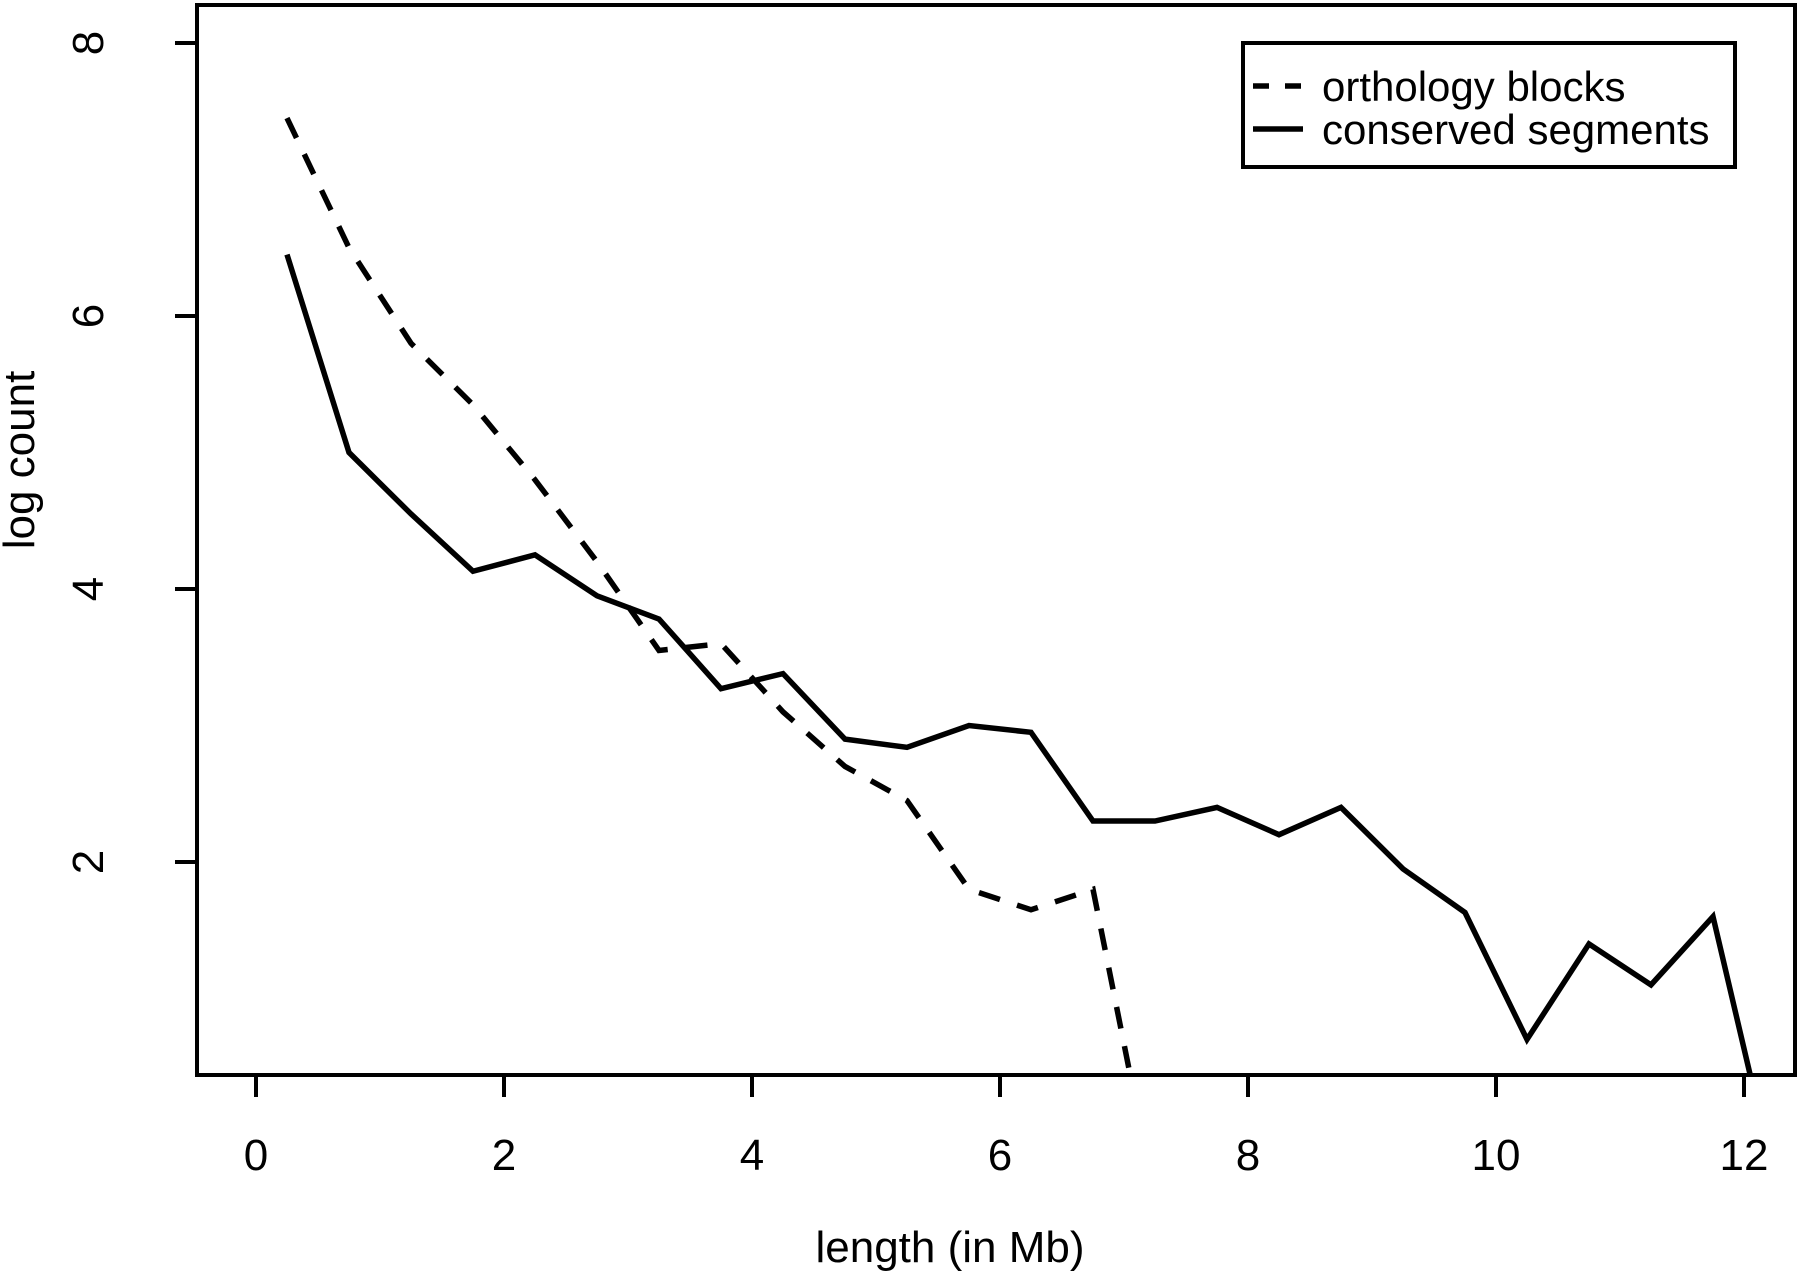 The width and height of the screenshot is (1800, 1285). I want to click on x-tick-label-10: 10, so click(1496, 1155).